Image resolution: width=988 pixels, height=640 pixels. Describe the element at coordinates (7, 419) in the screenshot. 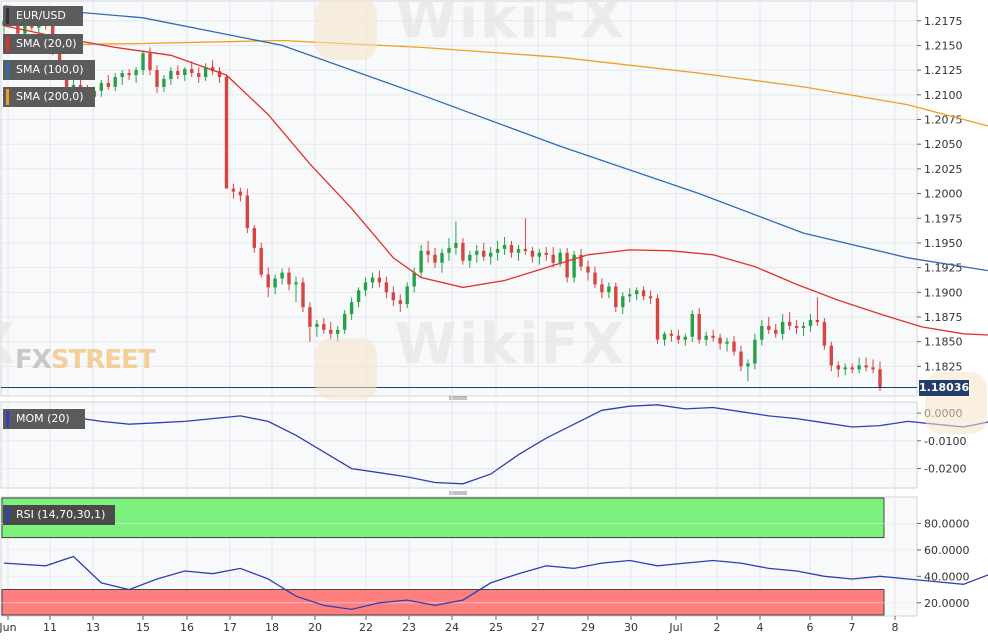

I see `legend-momentum-swatch` at that location.